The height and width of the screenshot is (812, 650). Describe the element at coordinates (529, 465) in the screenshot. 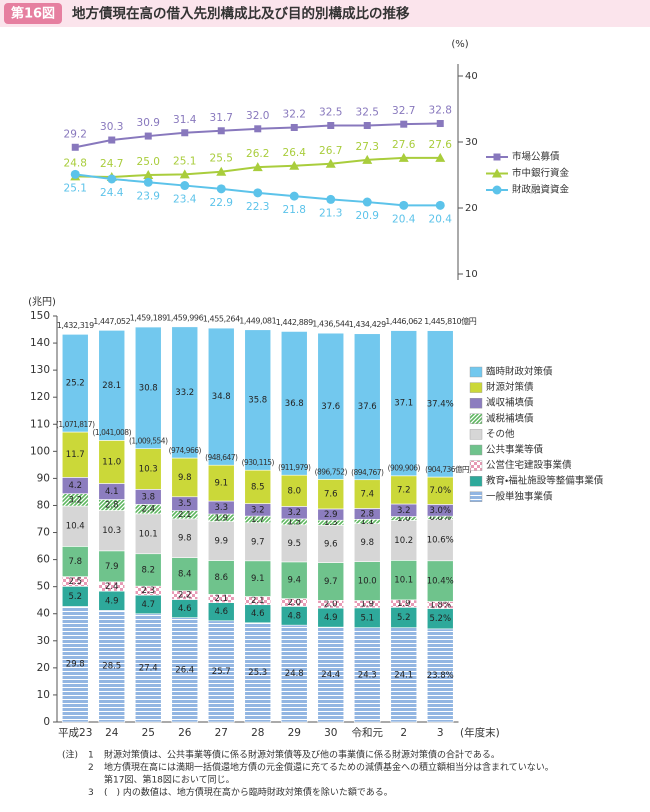

I see `legend-label: 公営住宅建設事業債` at that location.